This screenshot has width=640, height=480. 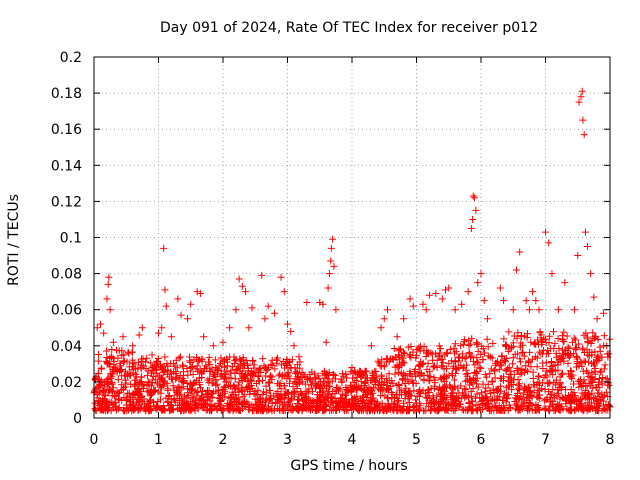 What do you see at coordinates (94, 440) in the screenshot?
I see `x-tick-label: 0` at bounding box center [94, 440].